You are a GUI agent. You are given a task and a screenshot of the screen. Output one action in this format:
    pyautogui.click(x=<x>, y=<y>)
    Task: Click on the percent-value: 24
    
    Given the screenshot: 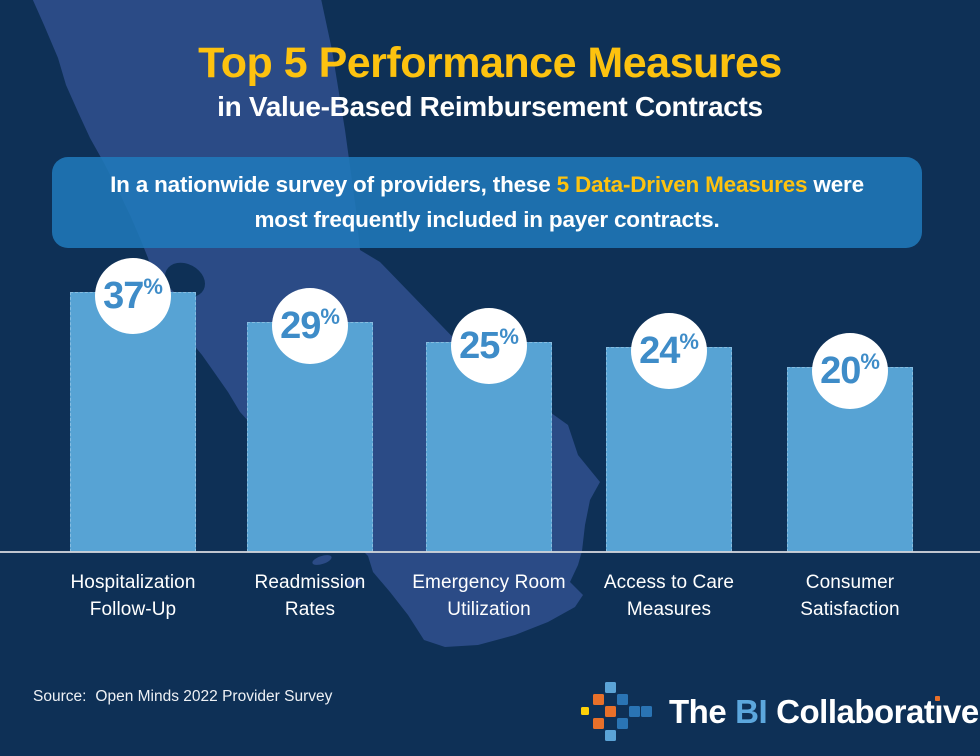 What is the action you would take?
    pyautogui.click(x=659, y=350)
    